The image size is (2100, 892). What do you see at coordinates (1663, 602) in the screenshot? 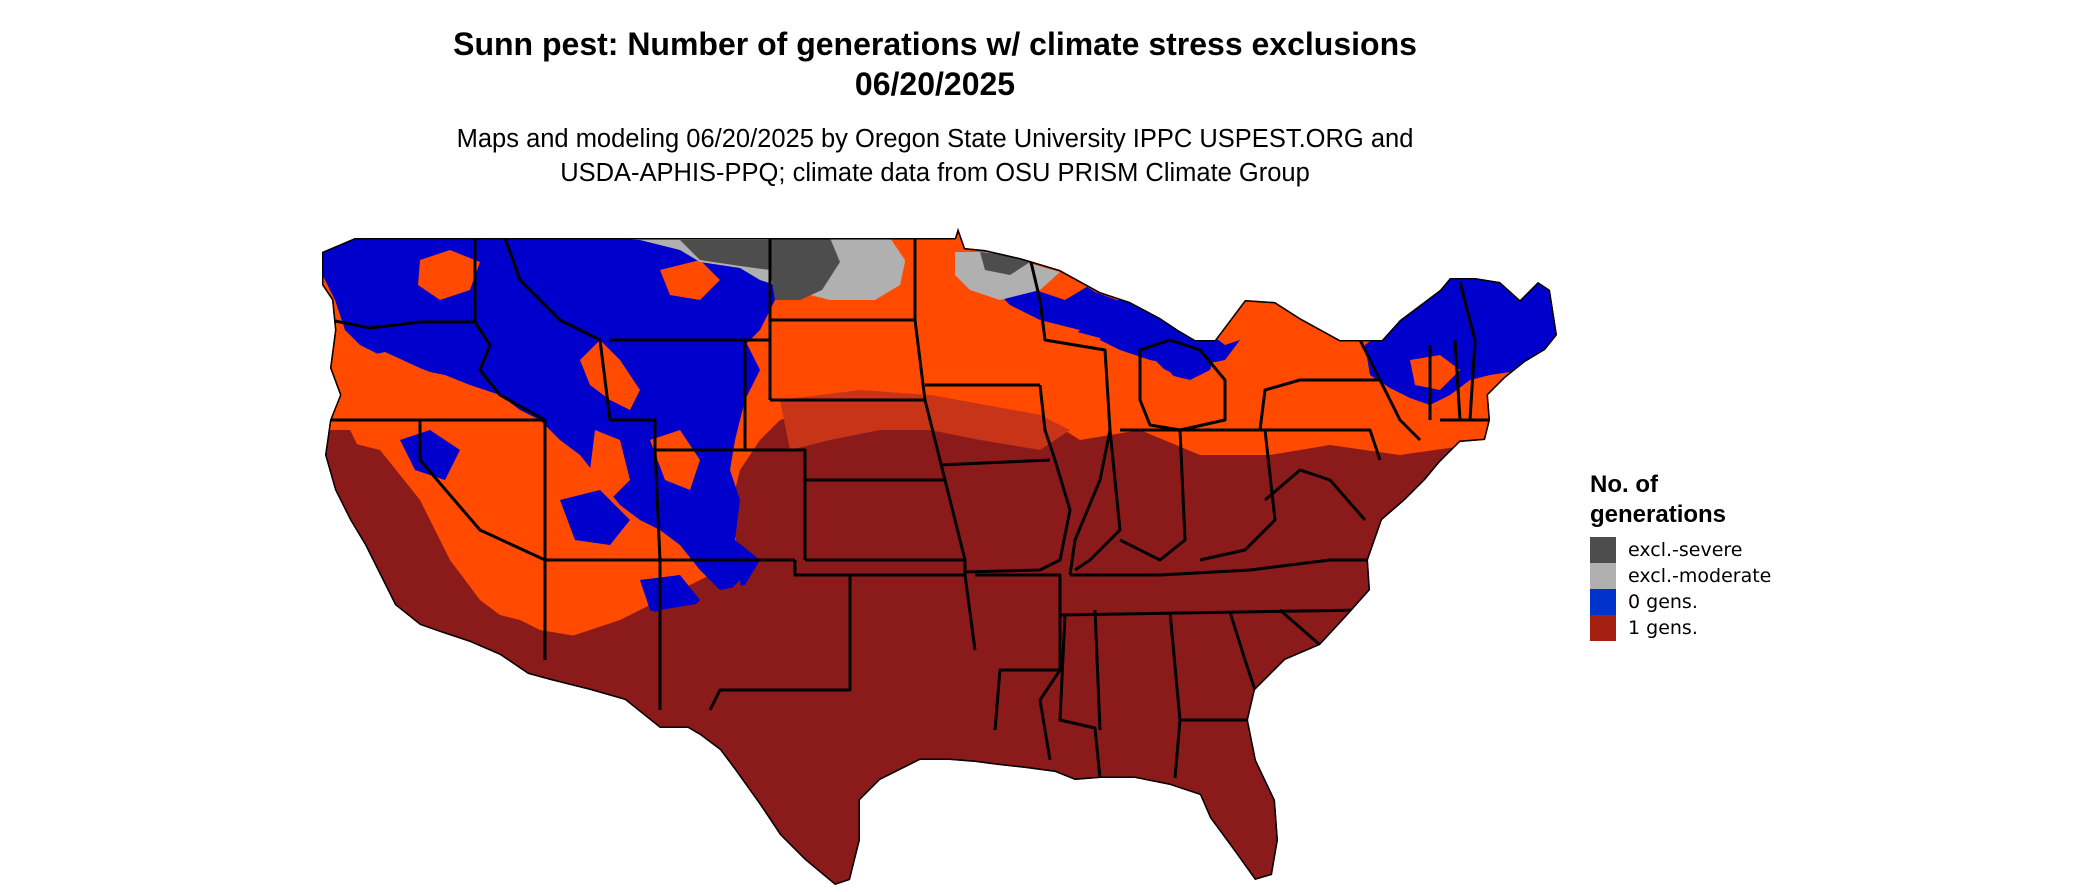
I see `legend-label-0-gens: 0 gens.` at bounding box center [1663, 602].